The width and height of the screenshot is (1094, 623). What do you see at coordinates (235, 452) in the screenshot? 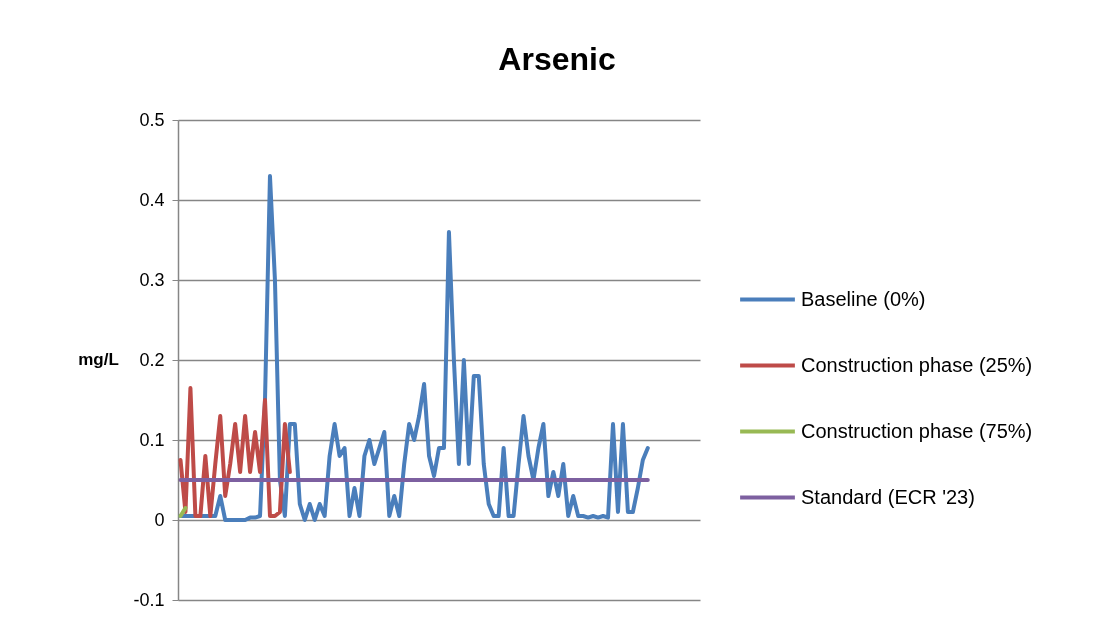
I see `line-series` at bounding box center [235, 452].